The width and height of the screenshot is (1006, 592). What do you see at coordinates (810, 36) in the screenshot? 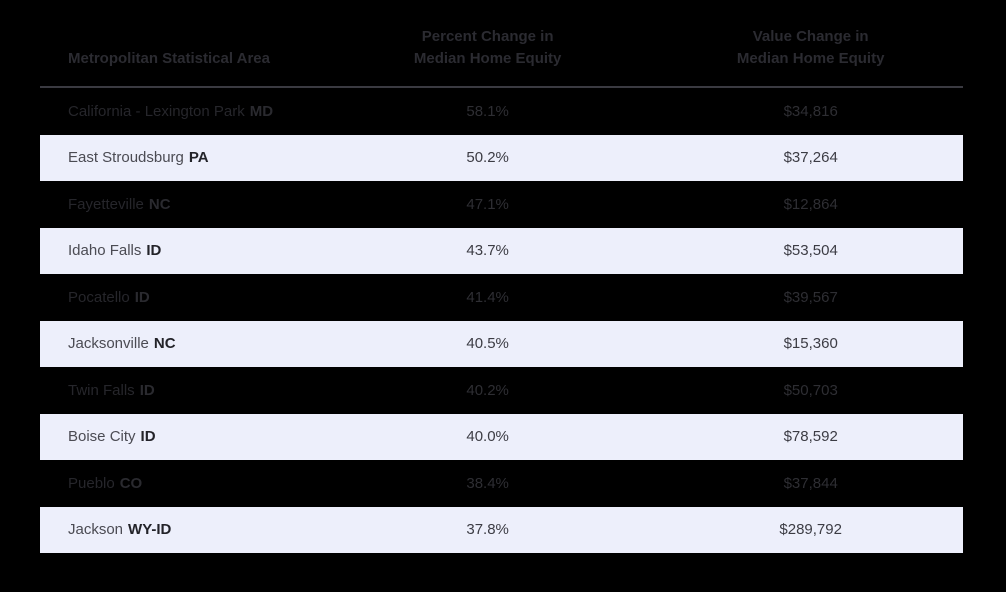
I see `column-header-value-line1: Value Change in` at bounding box center [810, 36].